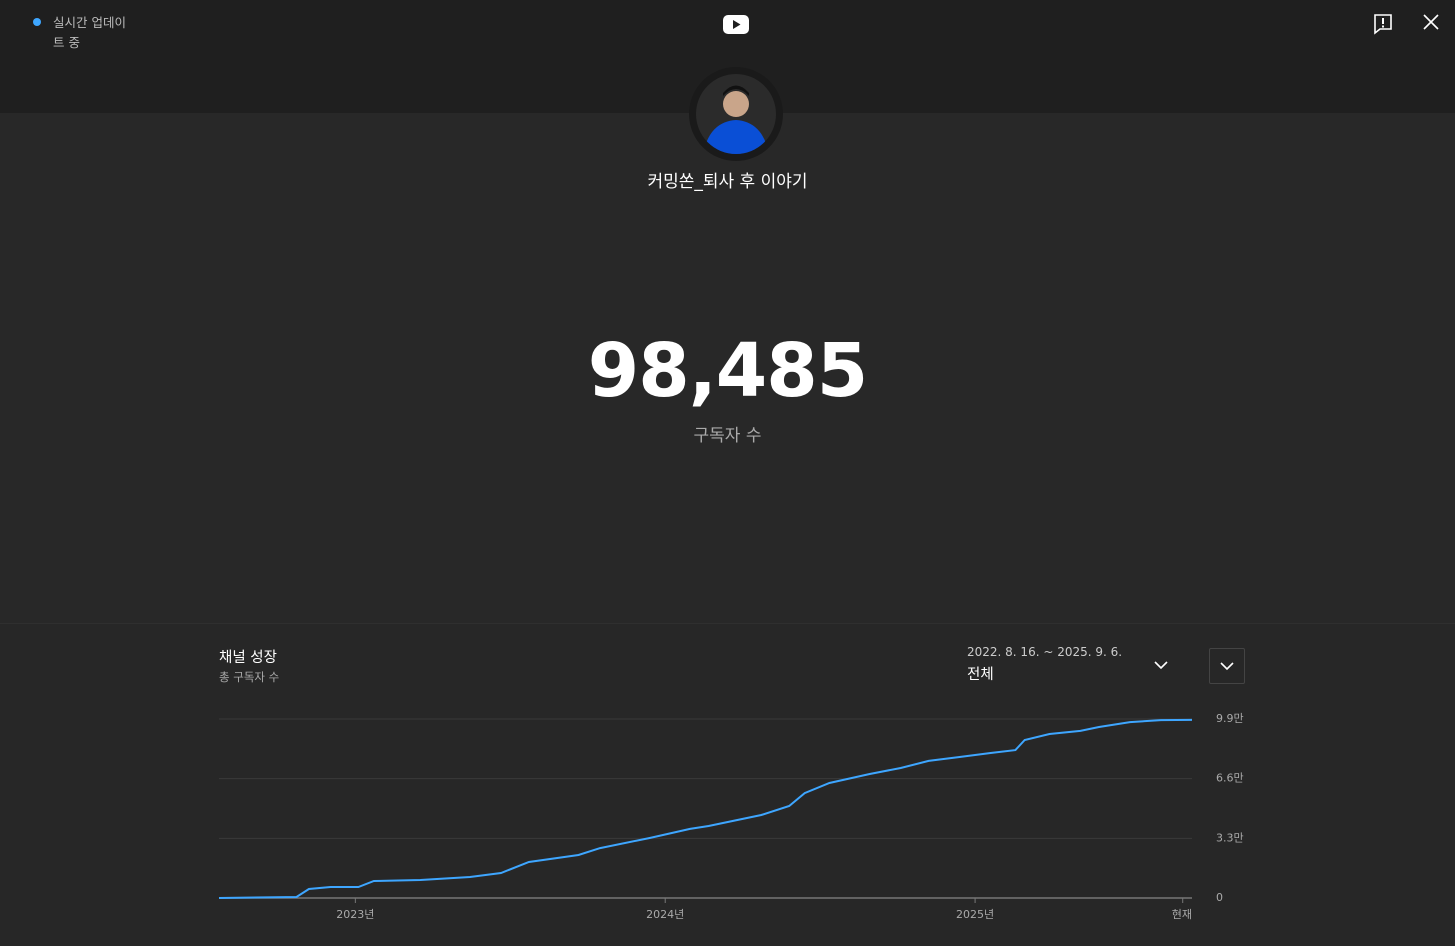  What do you see at coordinates (1230, 837) in the screenshot?
I see `y-tick-label: 3.3만` at bounding box center [1230, 837].